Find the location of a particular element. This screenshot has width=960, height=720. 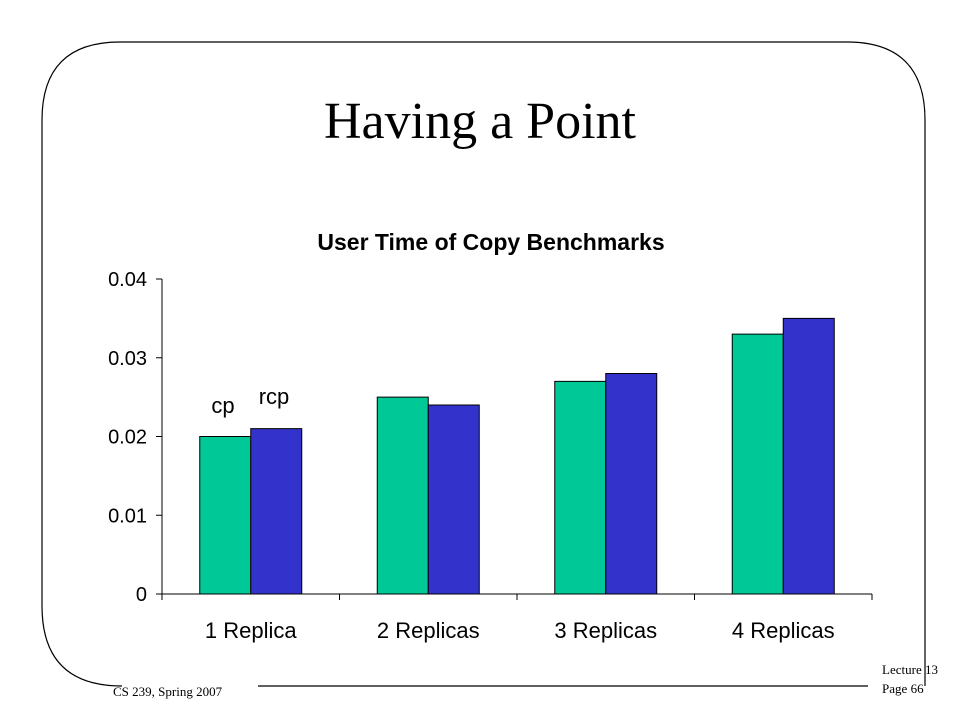

x-tick-label: 4 Replicas is located at coordinates (783, 630).